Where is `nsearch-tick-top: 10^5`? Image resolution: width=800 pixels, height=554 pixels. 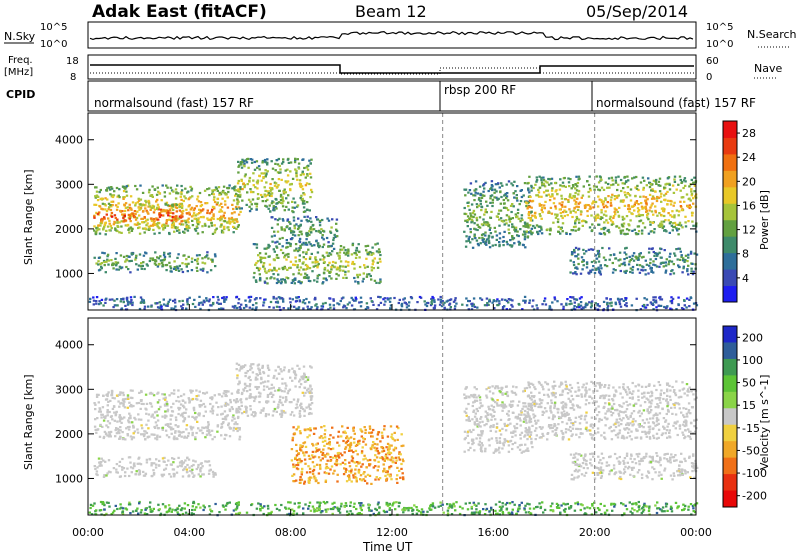
nsearch-tick-top: 10^5 is located at coordinates (719, 27).